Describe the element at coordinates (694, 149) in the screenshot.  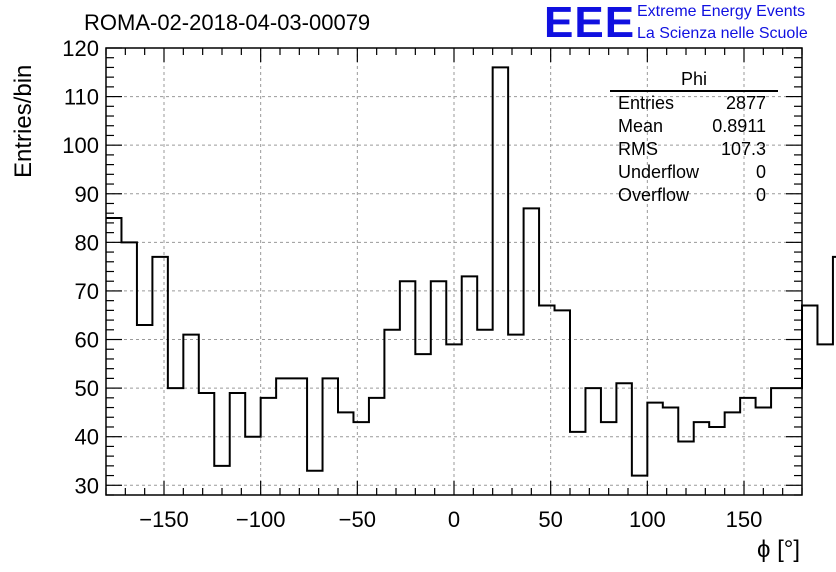
I see `stats-row-rms: RMS 107.3` at that location.